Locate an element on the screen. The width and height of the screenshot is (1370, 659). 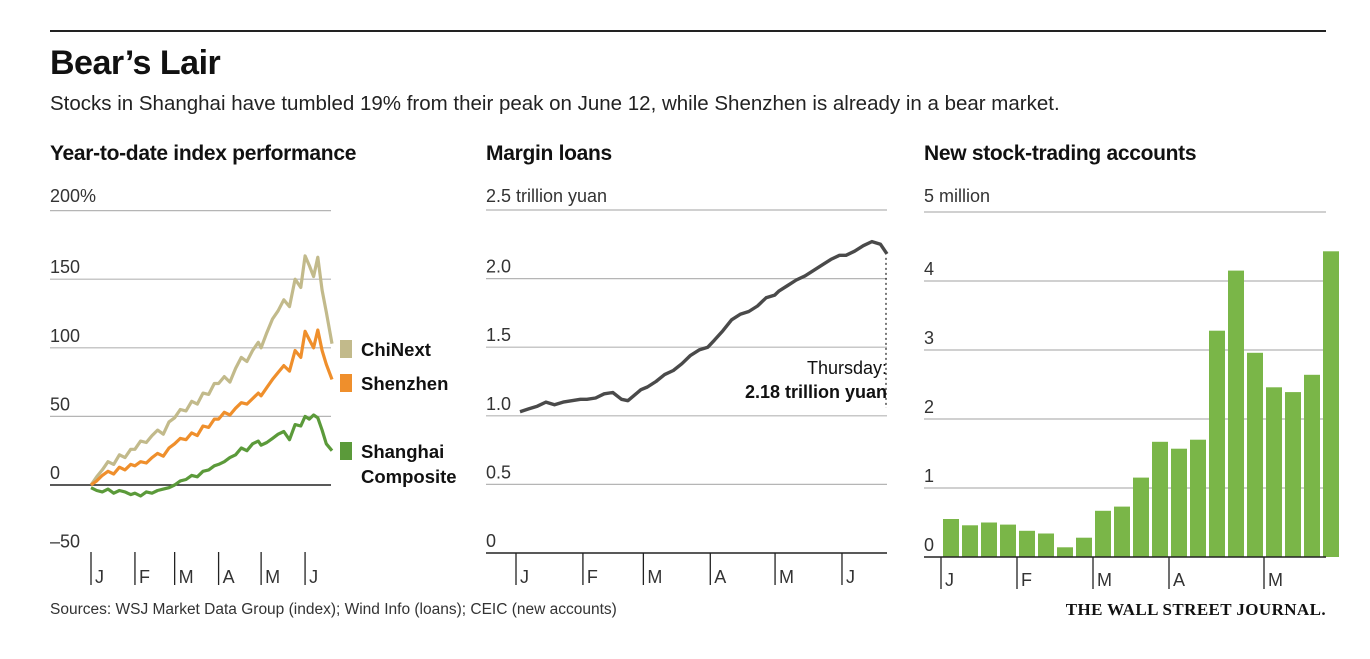
y-tick-label: 1.5 is located at coordinates (498, 335).